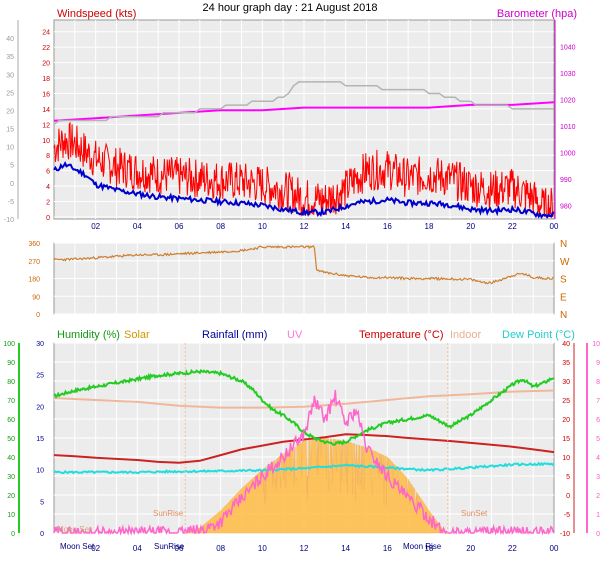 Image resolution: width=608 pixels, height=561 pixels. What do you see at coordinates (565, 534) in the screenshot?
I see `temperature-tick-label: -10` at bounding box center [565, 534].